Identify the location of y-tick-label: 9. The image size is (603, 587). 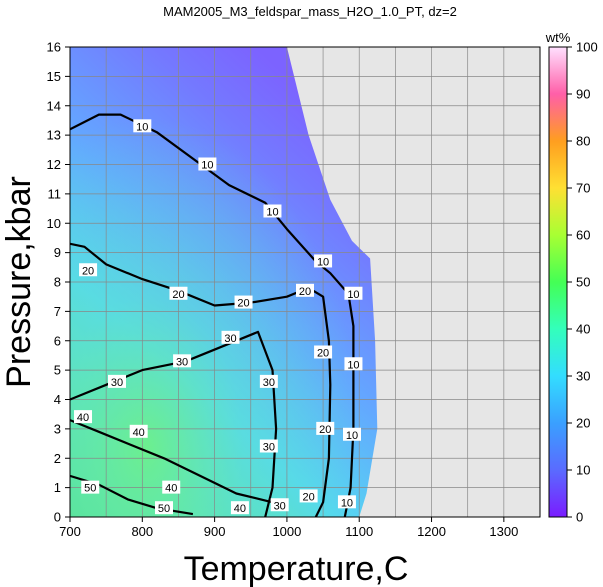
(57, 252).